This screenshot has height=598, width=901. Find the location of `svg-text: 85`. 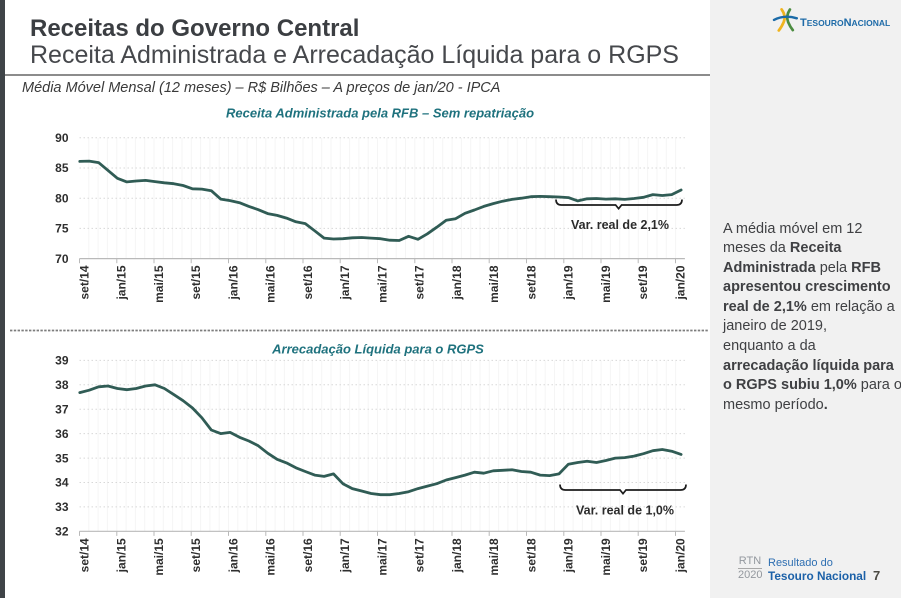

svg-text: 85 is located at coordinates (62, 168).